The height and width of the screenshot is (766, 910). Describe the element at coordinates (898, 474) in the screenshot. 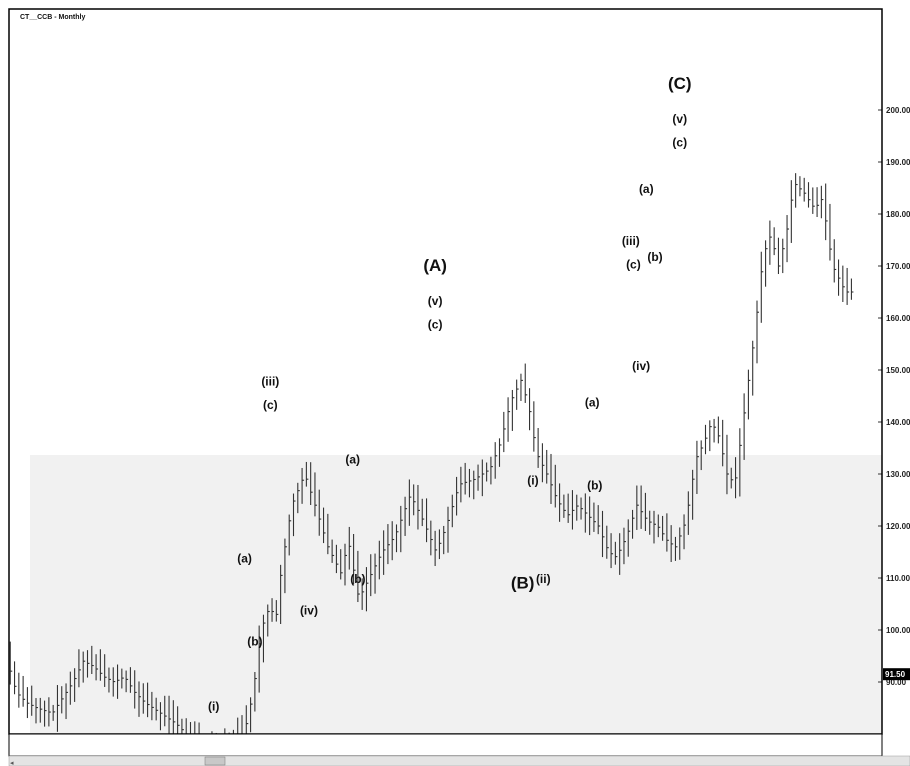

I see `y-tick-label: 130.00` at that location.